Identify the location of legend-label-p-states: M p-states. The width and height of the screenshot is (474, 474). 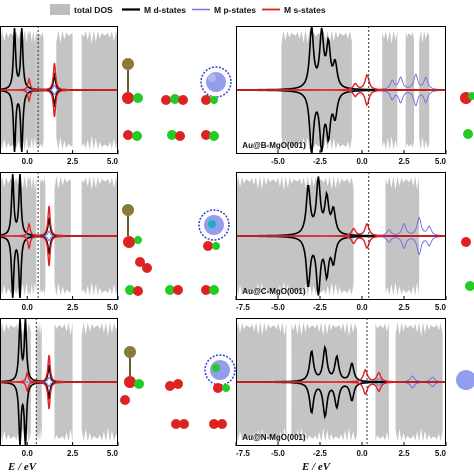
(235, 10).